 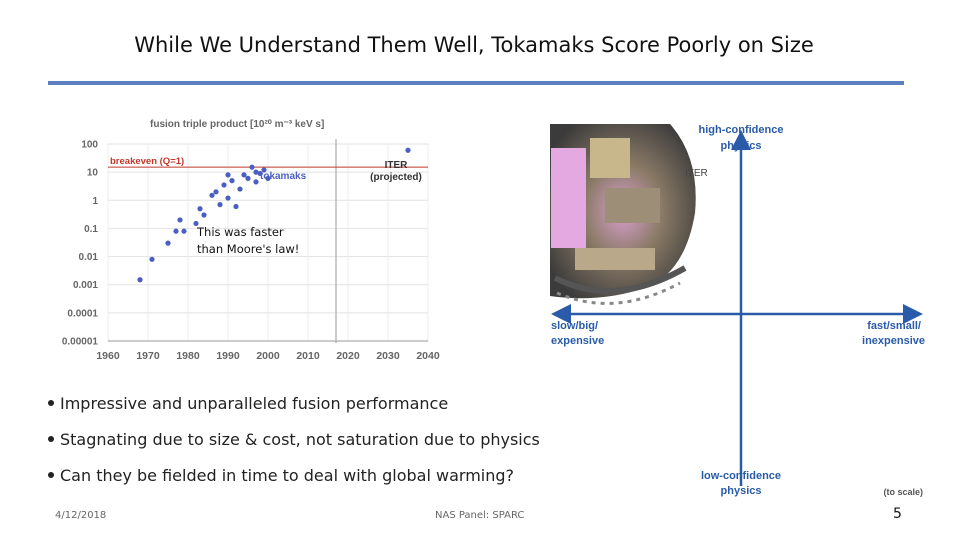 I want to click on y-tick-label: 100, so click(x=89, y=145).